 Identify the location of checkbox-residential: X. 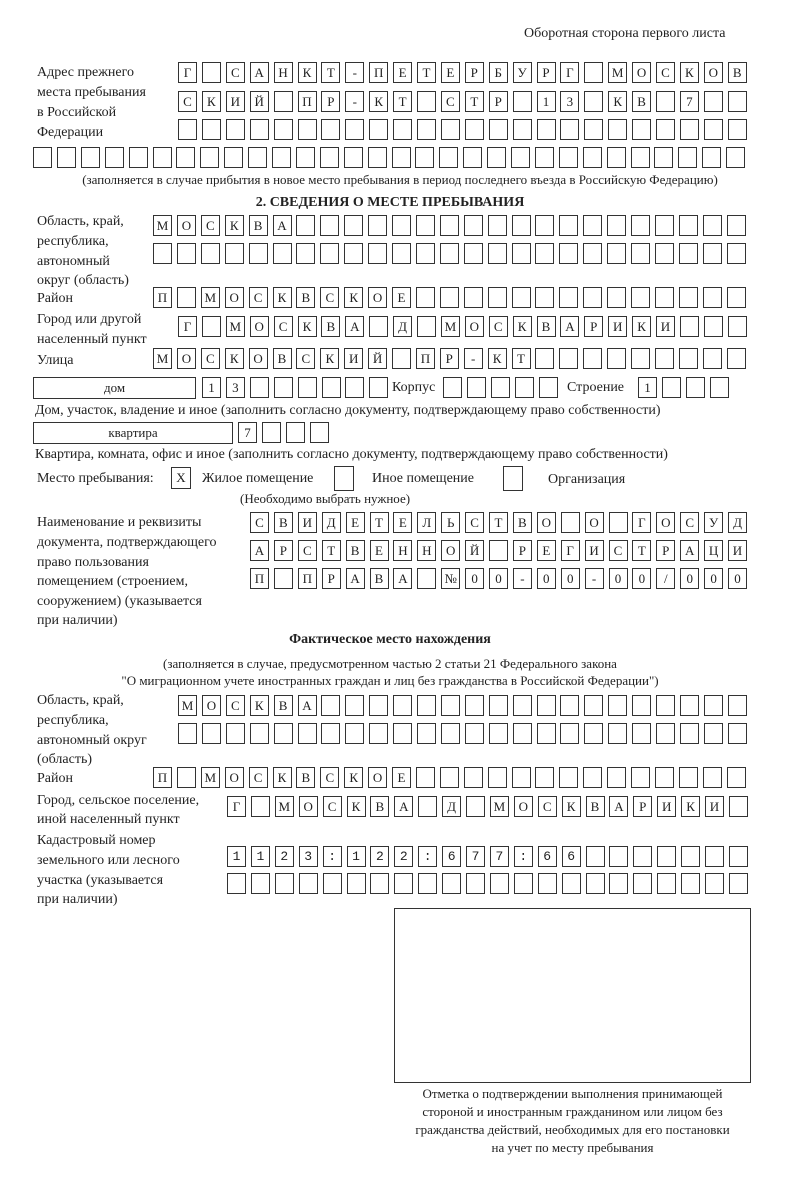
(181, 478).